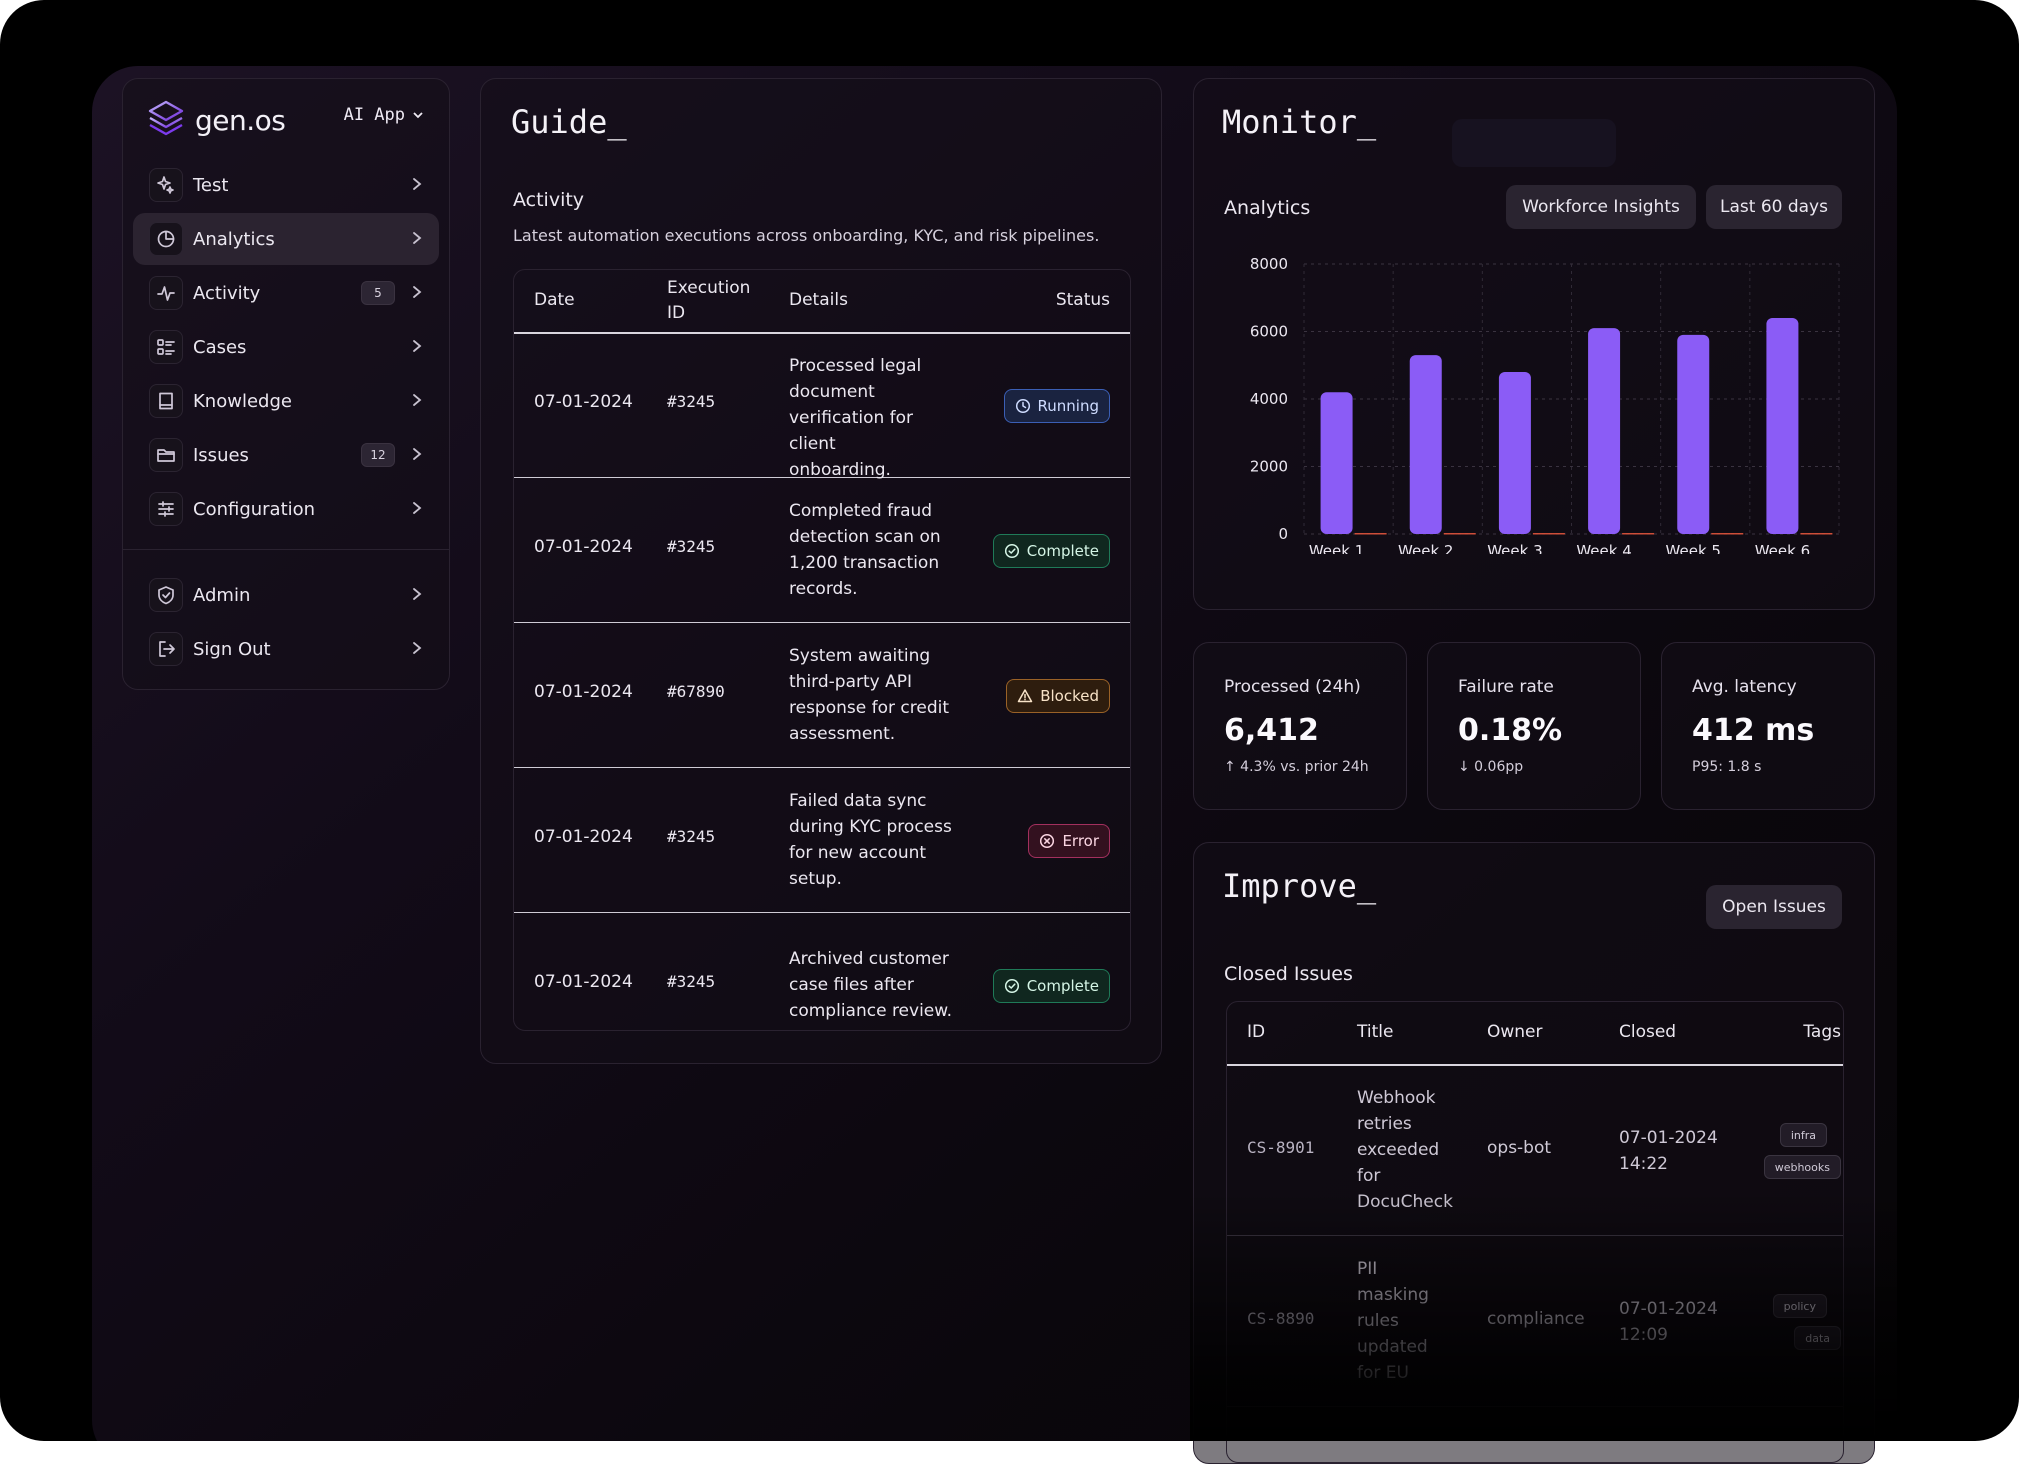  I want to click on sidebar-item-label: Activity, so click(227, 293).